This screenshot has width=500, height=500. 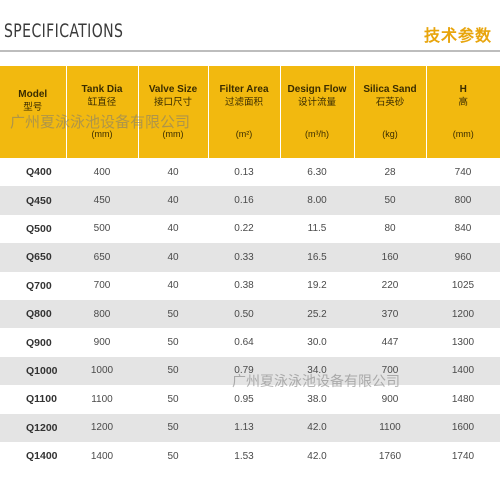 I want to click on table-cell: 0.64, so click(x=244, y=343).